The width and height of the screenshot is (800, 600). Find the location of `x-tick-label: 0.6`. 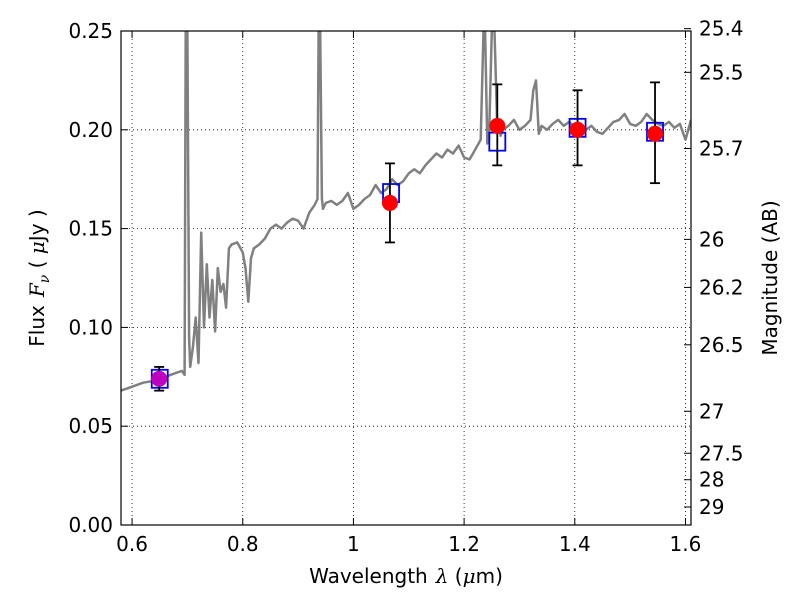

x-tick-label: 0.6 is located at coordinates (132, 544).